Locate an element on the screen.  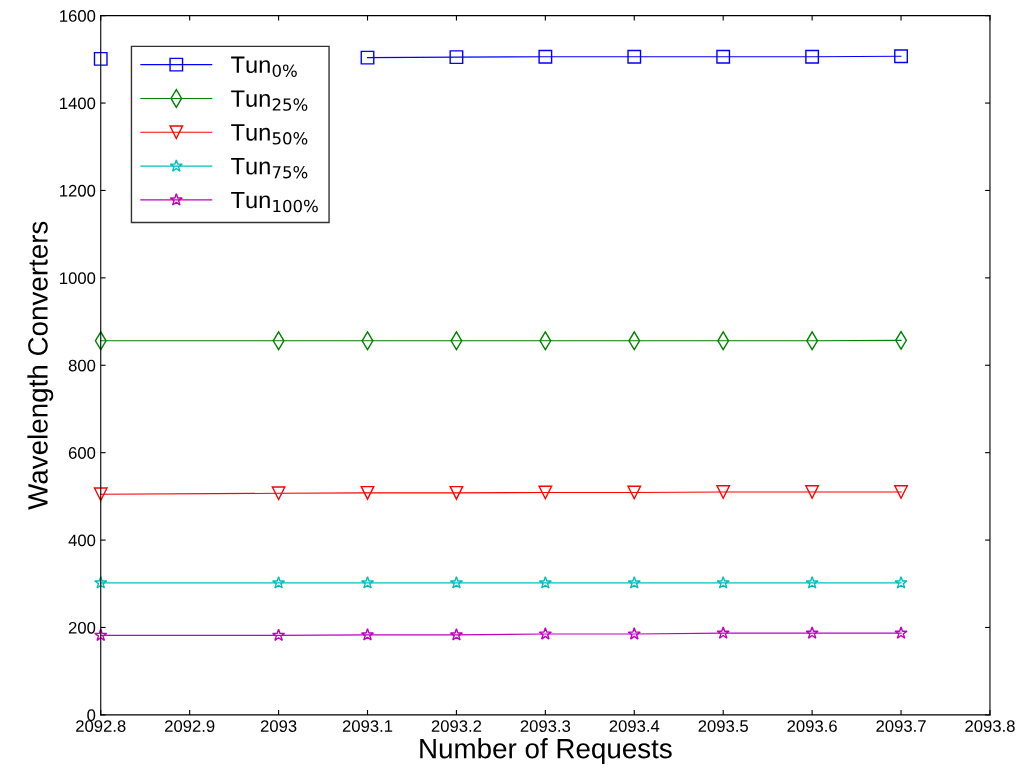
legend-label: Tun$_{50%}$ is located at coordinates (269, 134).